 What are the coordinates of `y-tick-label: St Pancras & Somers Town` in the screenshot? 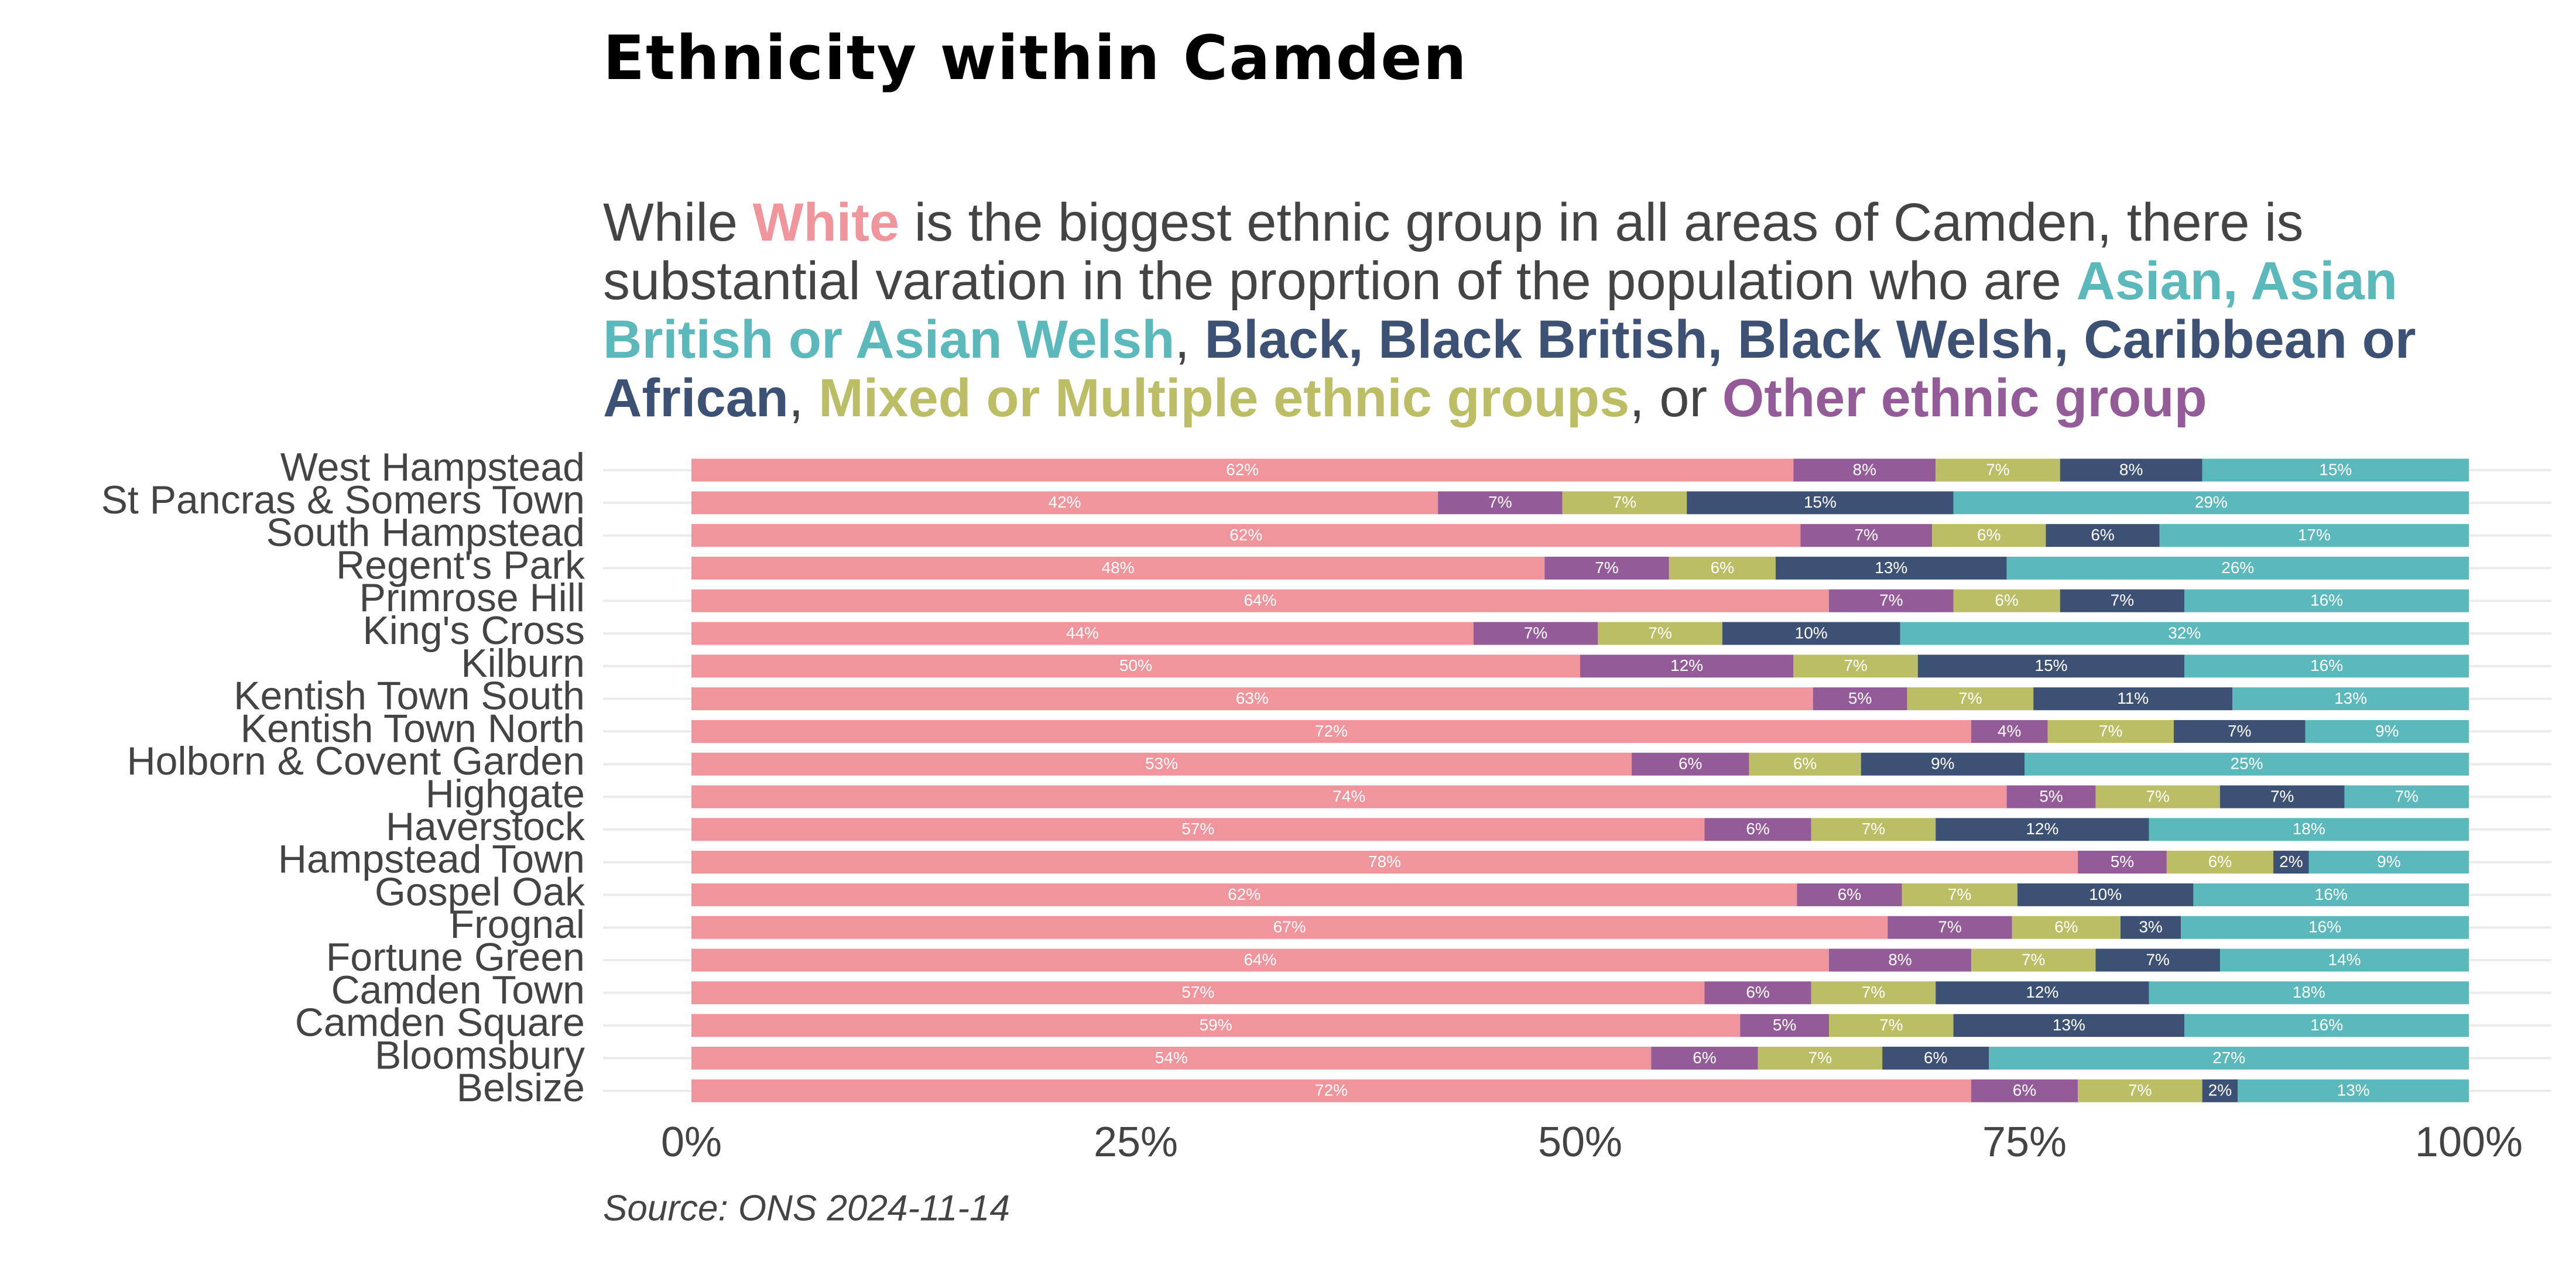 It's located at (343, 500).